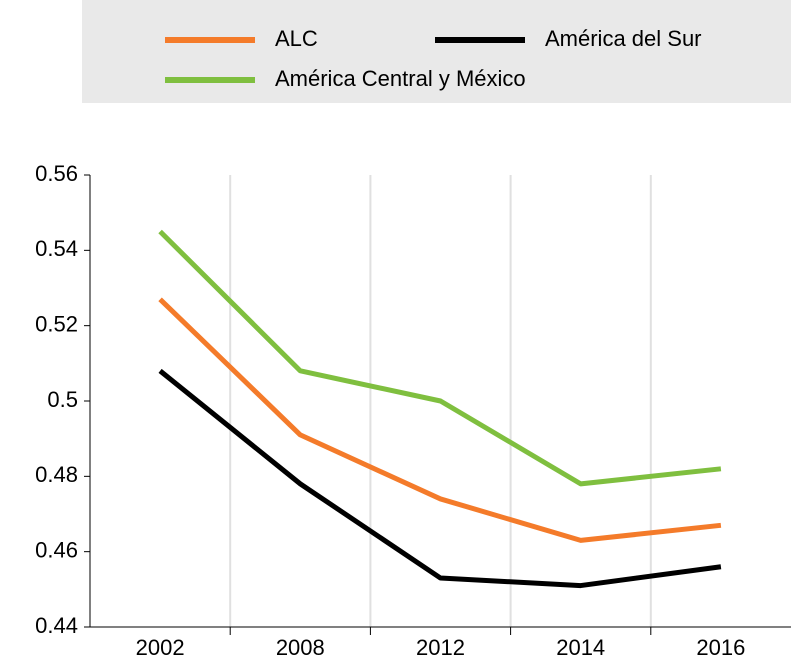 This screenshot has height=663, width=791. I want to click on y-tick-label: 0.52, so click(56, 323).